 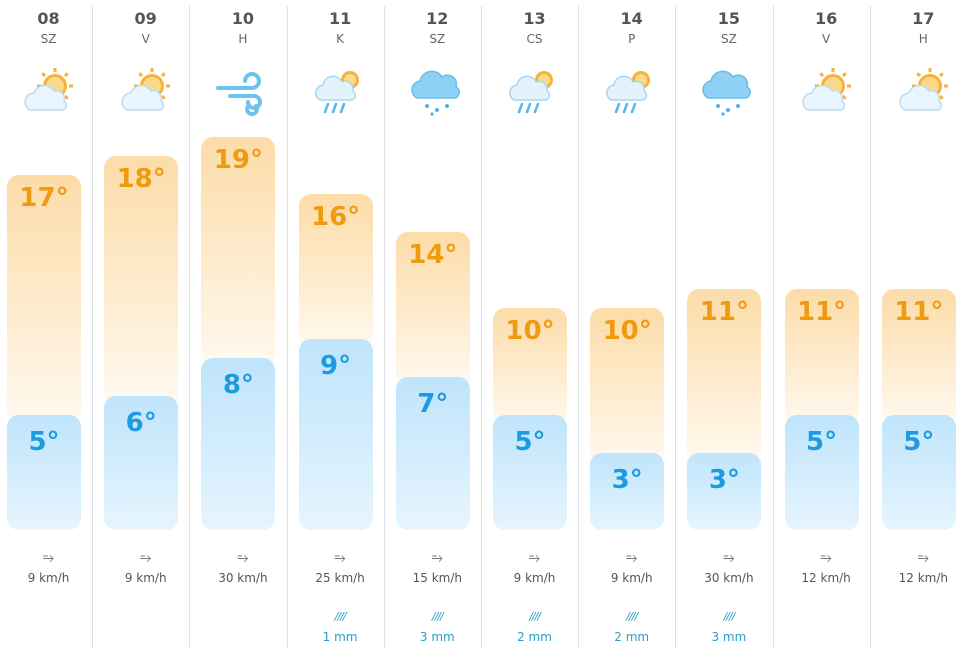 I want to click on day-number: 16, so click(x=826, y=18).